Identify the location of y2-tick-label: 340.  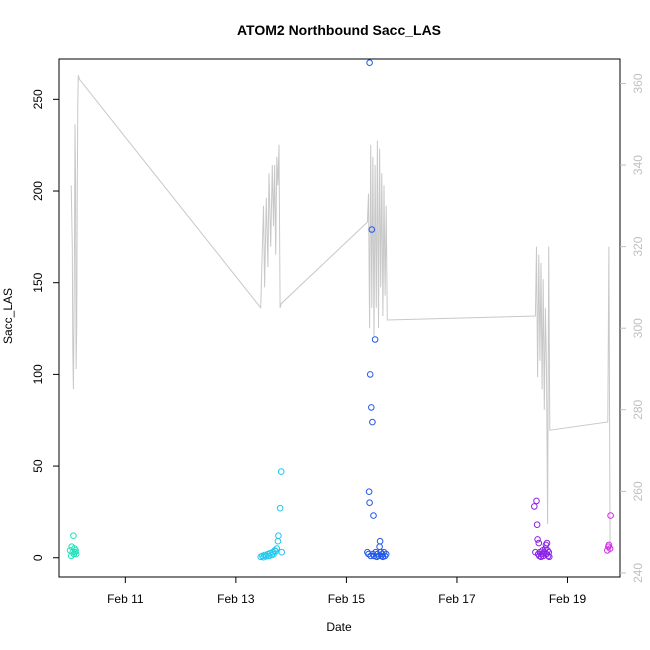
(638, 165).